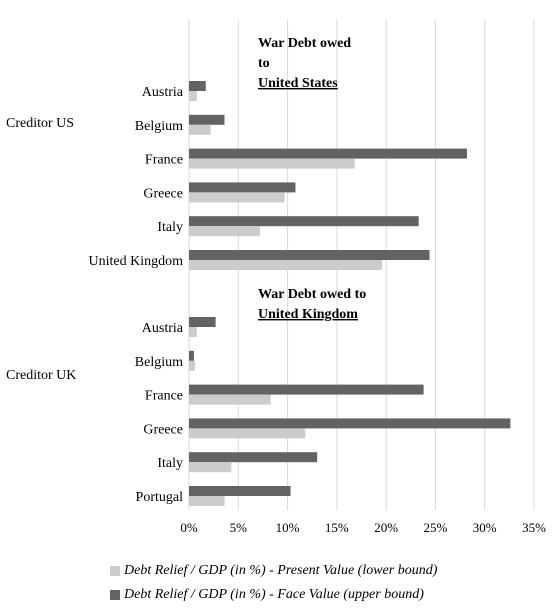 Image resolution: width=552 pixels, height=609 pixels. Describe the element at coordinates (312, 294) in the screenshot. I see `group-title: War Debt owed to` at that location.